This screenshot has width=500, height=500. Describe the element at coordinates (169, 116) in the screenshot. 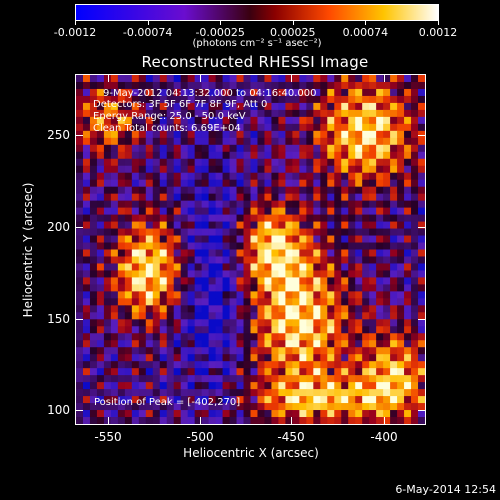

I see `annotation-energy: Energy Range: 25.0 - 50.0 keV` at that location.